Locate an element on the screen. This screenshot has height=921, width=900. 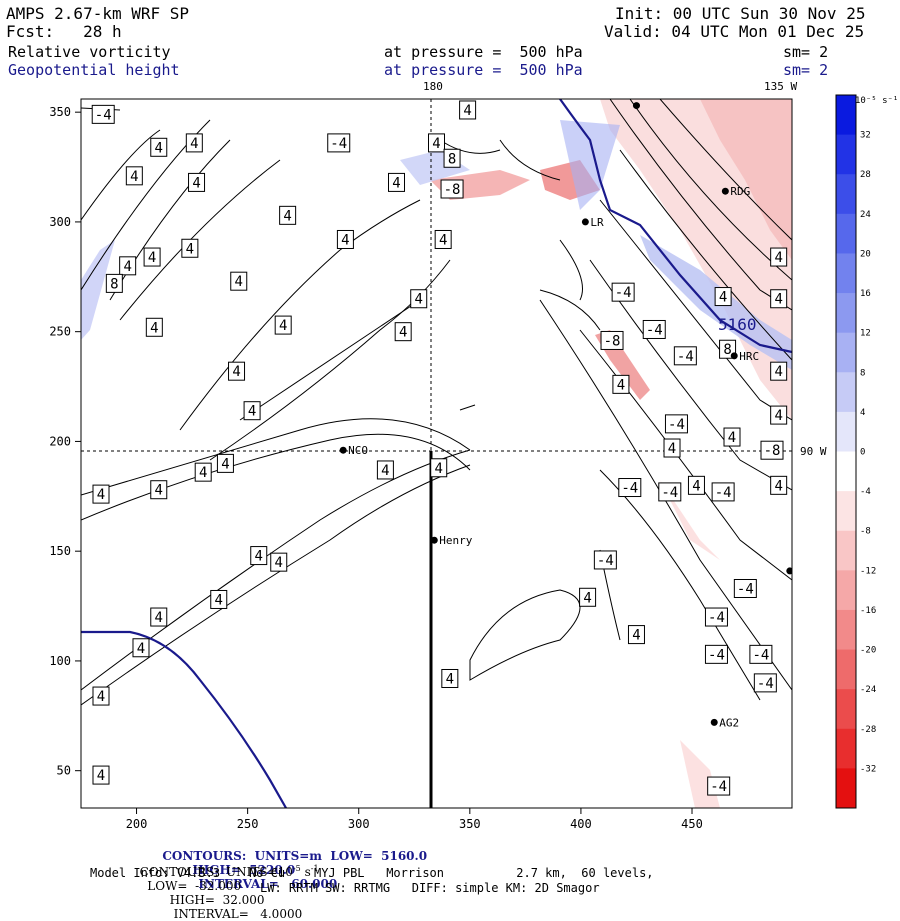
colorbar-tick-label: 8 is located at coordinates (862, 373).